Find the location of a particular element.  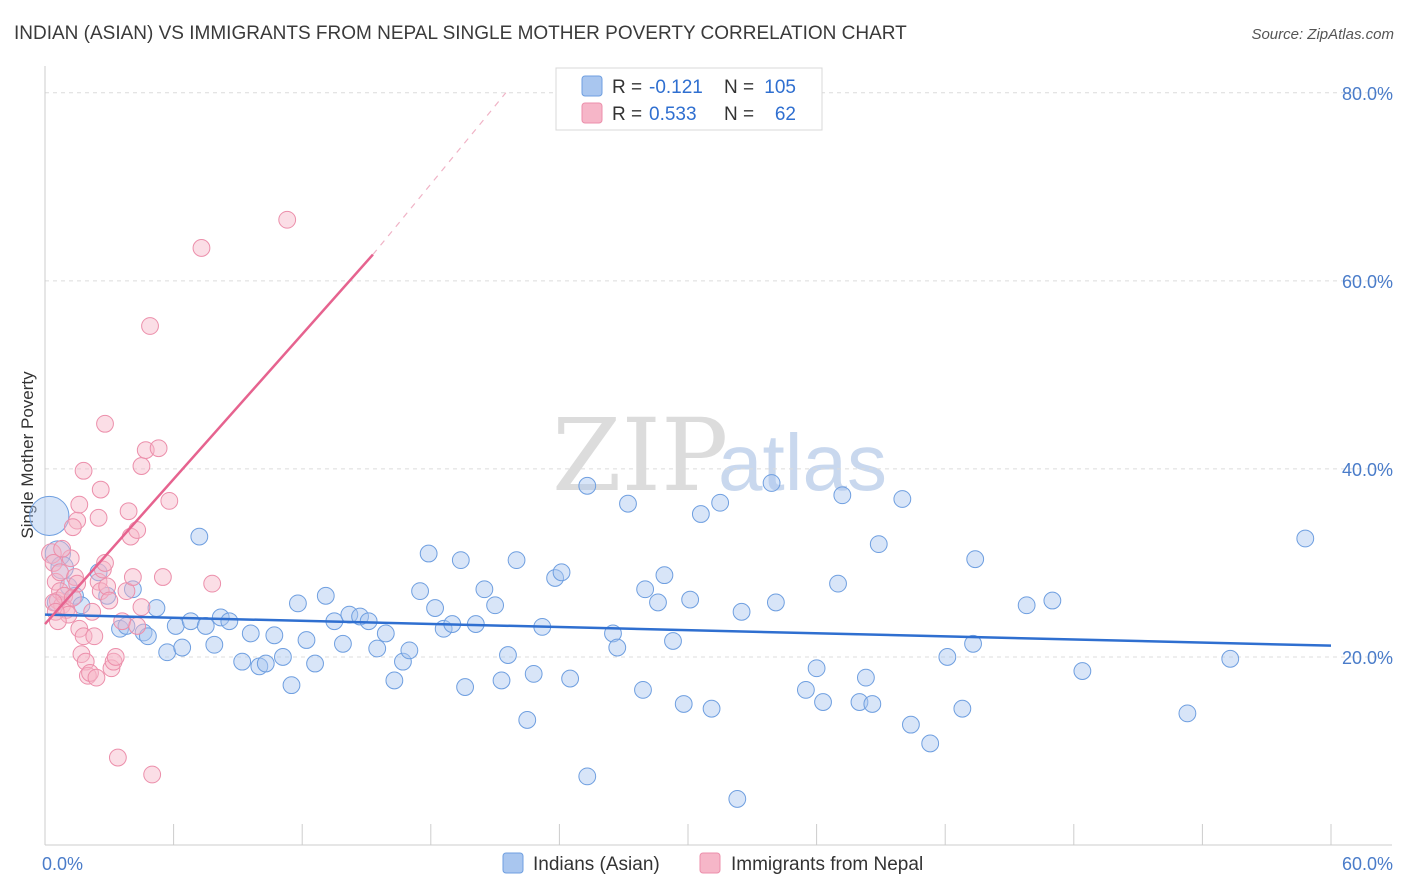

y-tick-label-1: 40.0% is located at coordinates (1367, 470).